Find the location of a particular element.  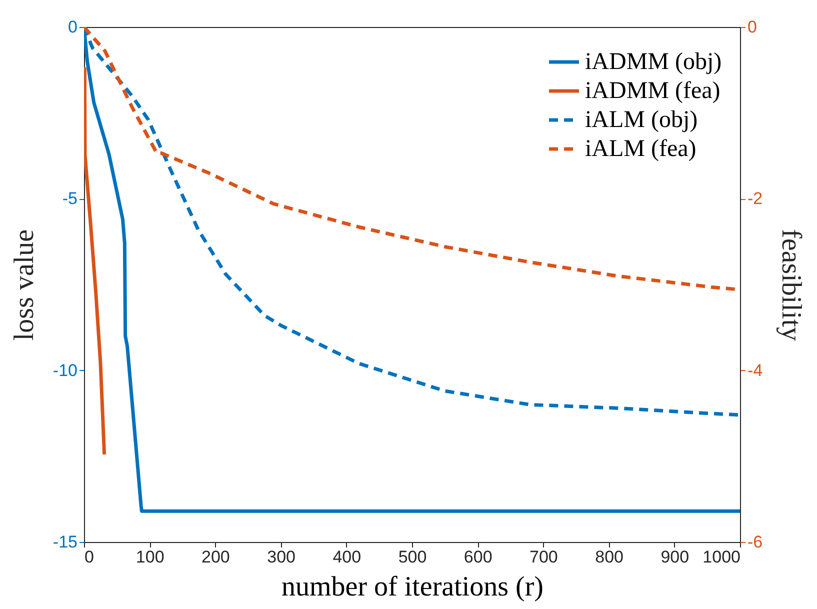

y-axis-title: loss value is located at coordinates (24, 285).